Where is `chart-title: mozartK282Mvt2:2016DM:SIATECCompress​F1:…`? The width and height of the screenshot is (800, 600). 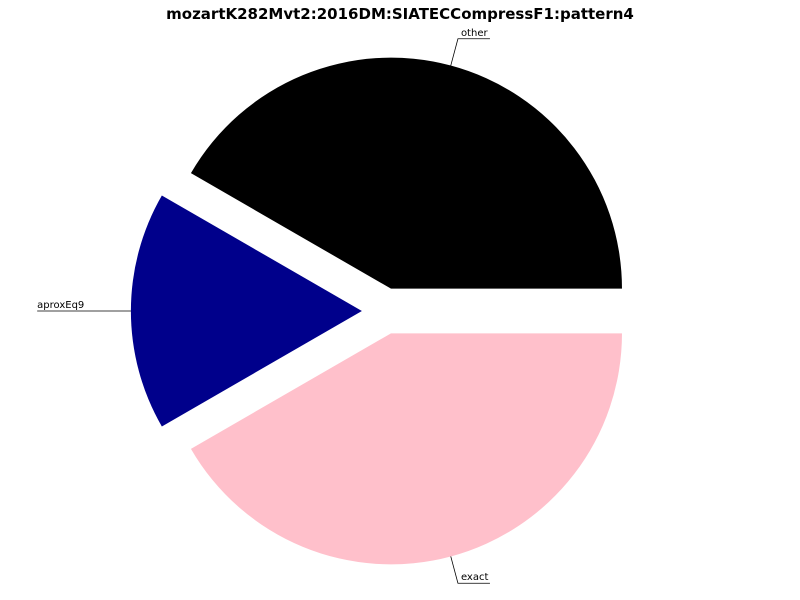
chart-title: mozartK282Mvt2:2016DM:SIATECCompress​F1:… is located at coordinates (400, 14).